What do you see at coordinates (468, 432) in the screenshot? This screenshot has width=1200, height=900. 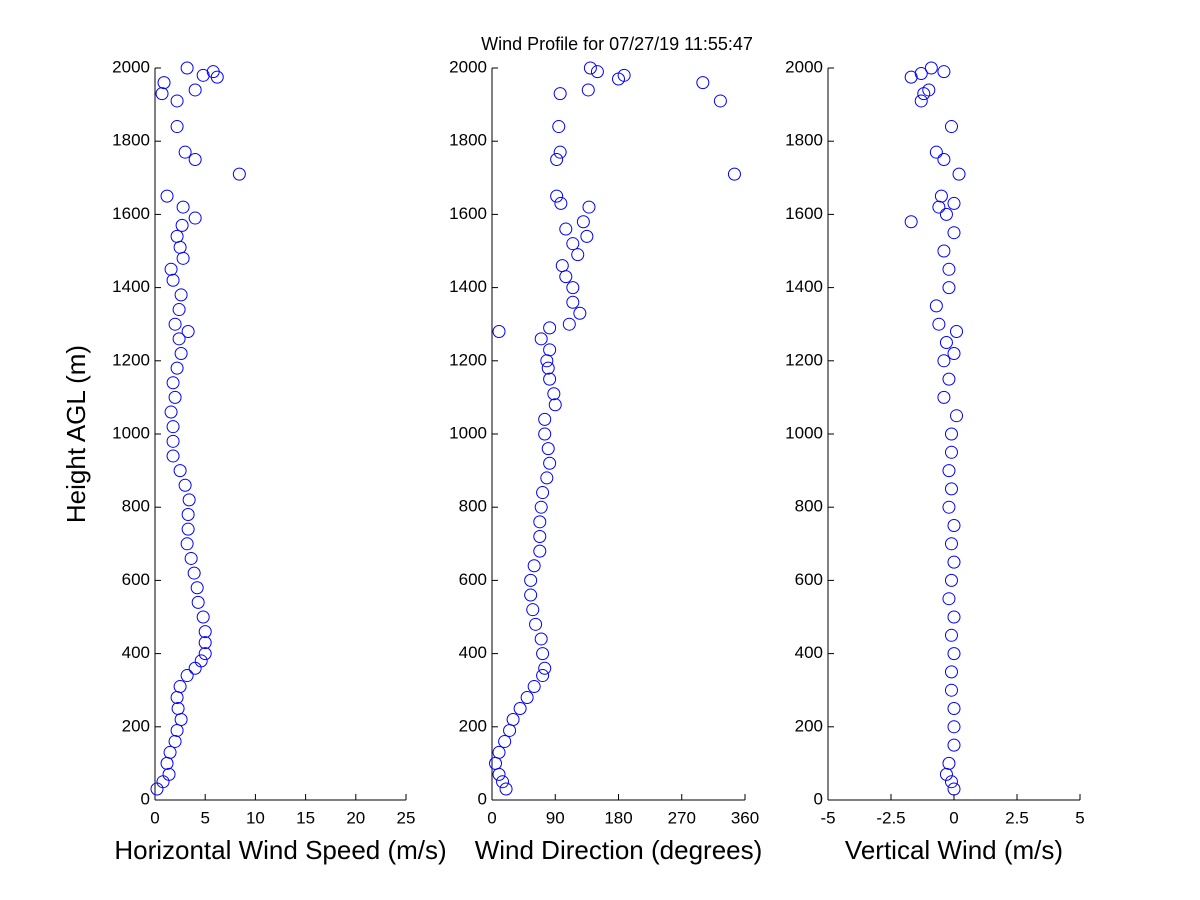 I see `y-tick-label: 1000` at bounding box center [468, 432].